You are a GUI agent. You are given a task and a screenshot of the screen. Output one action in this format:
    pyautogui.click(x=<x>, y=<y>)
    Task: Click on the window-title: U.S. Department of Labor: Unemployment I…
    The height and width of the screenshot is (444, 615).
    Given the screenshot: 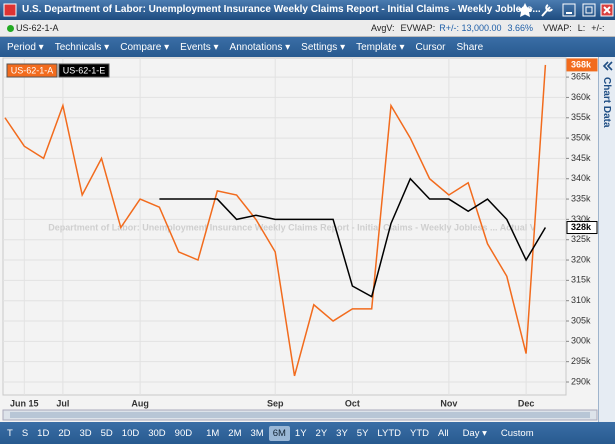 What is the action you would take?
    pyautogui.click(x=281, y=9)
    